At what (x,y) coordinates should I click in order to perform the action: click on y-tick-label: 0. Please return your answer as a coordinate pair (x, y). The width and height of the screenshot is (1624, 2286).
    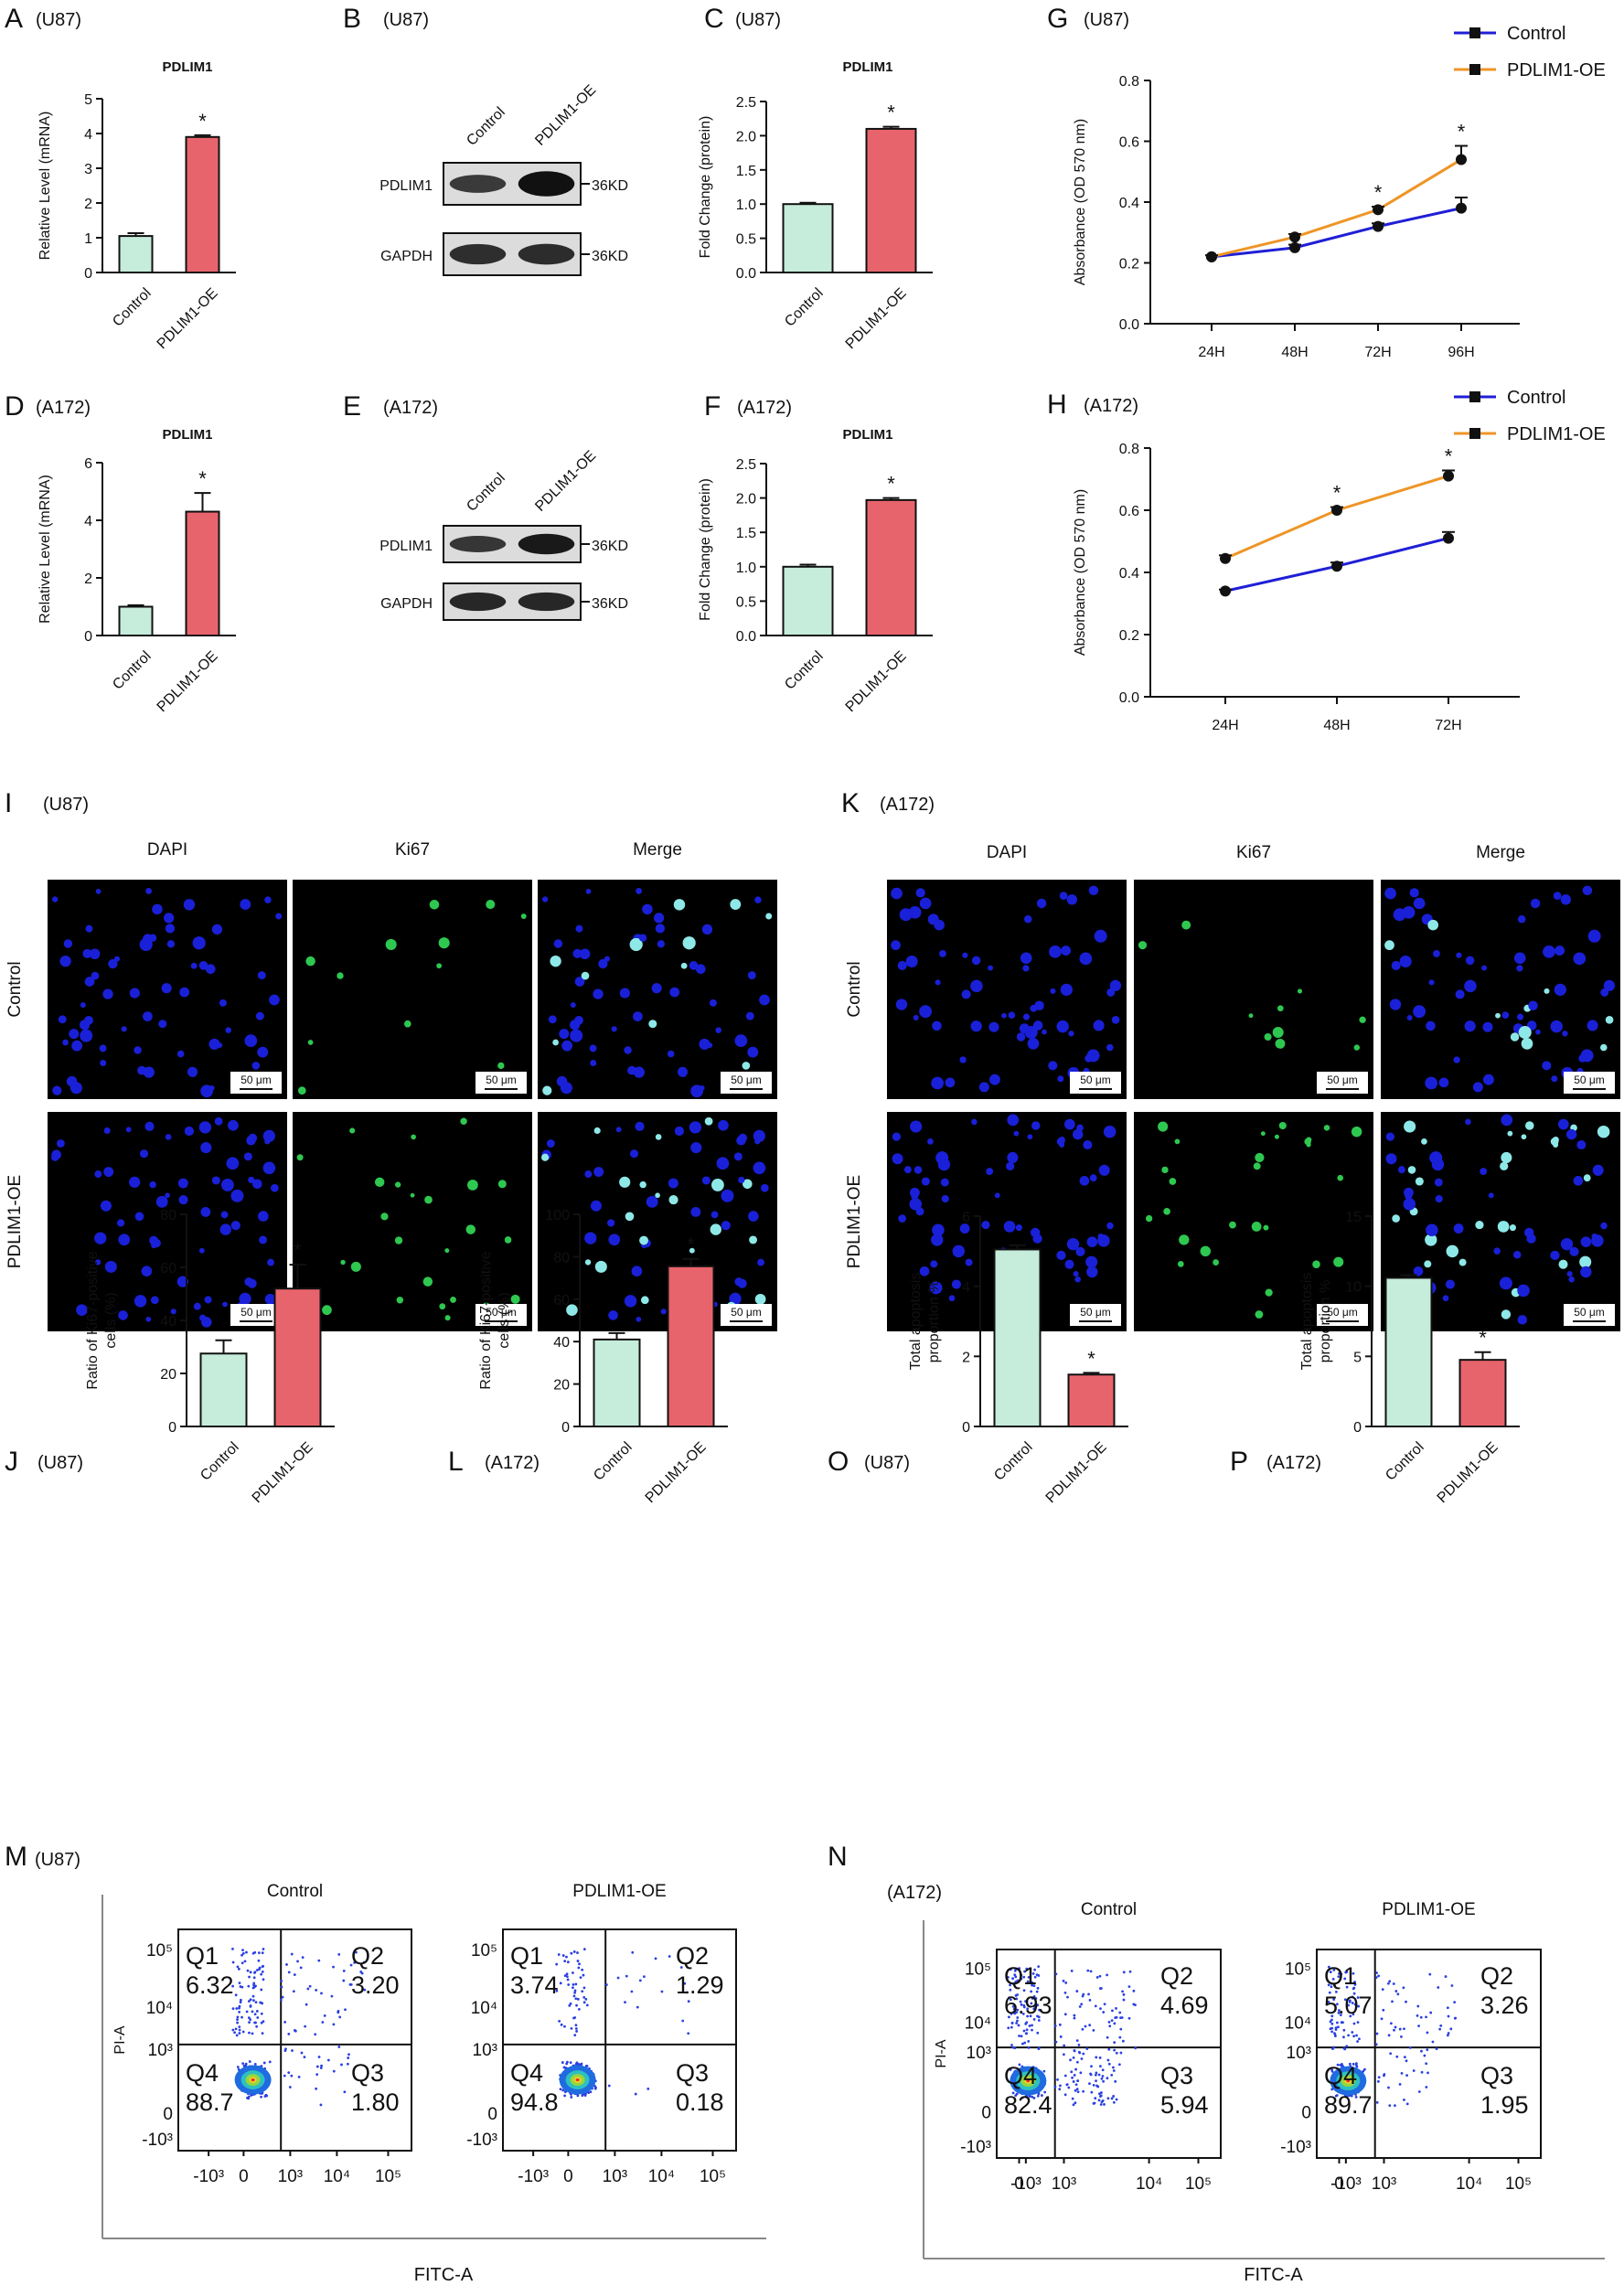
    Looking at the image, I should click on (168, 2114).